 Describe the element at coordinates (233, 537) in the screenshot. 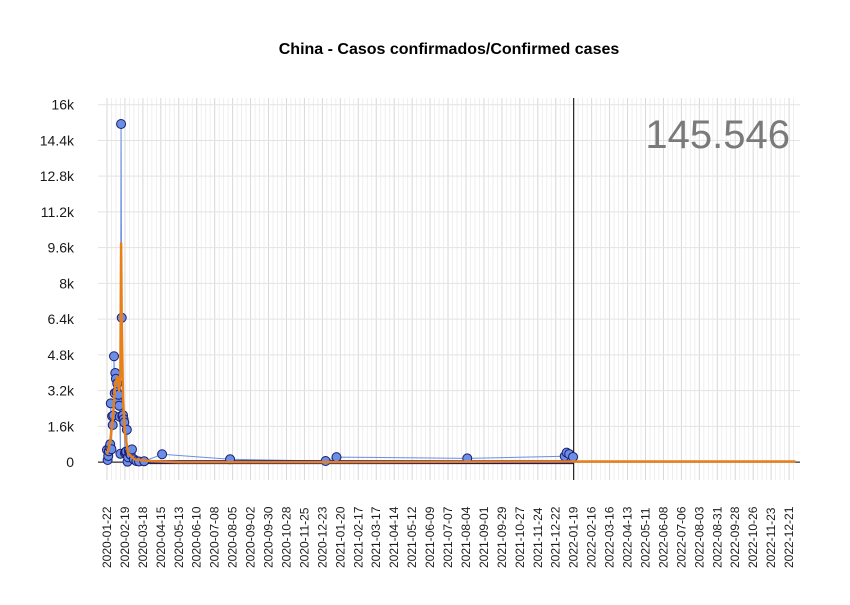

I see `x-tick-label: 2020-08-05` at that location.